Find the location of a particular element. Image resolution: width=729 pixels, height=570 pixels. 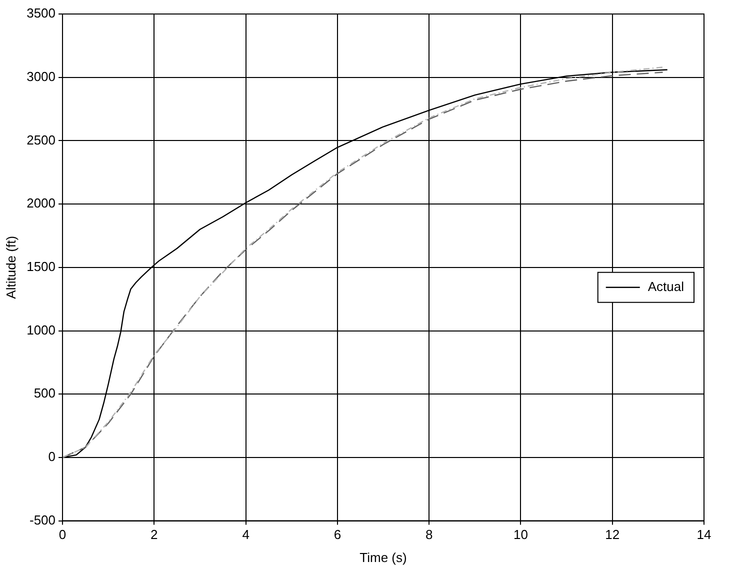

y-tick-label: 3000 is located at coordinates (41, 76).